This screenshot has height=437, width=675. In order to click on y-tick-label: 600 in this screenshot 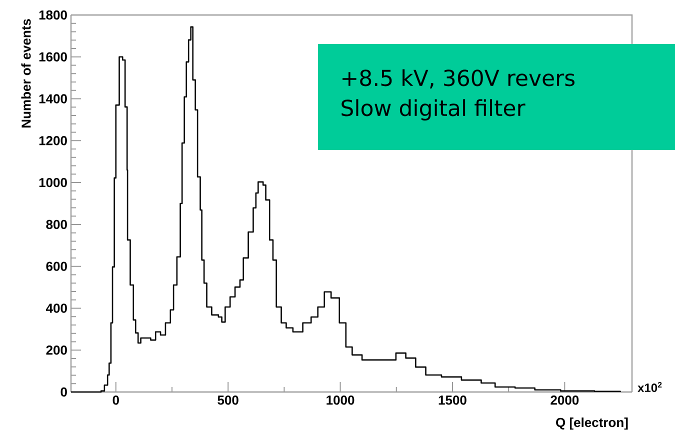, I will do `click(56, 266)`.